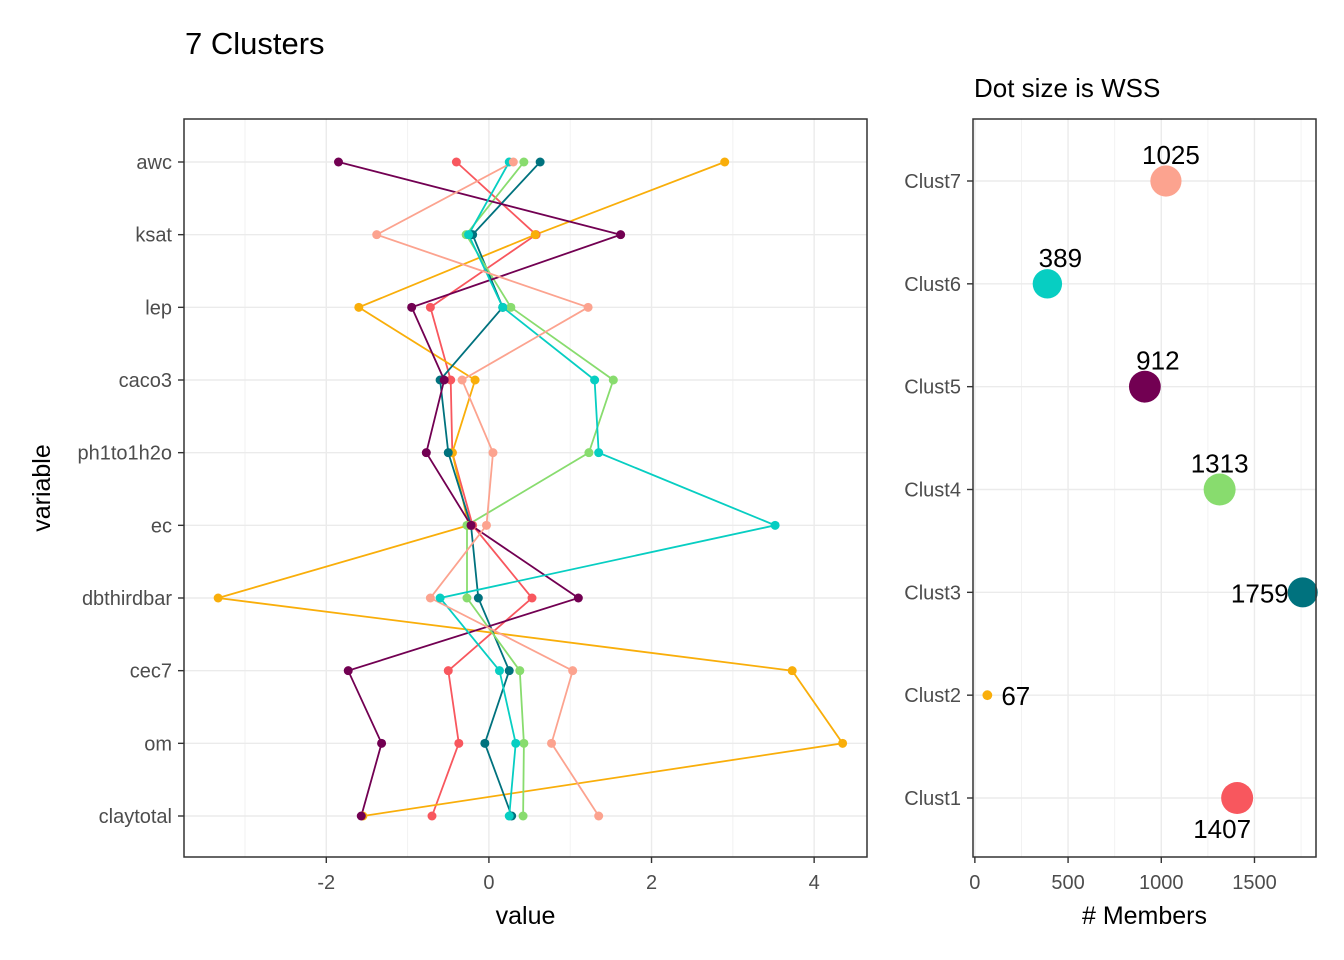 This screenshot has width=1344, height=960. What do you see at coordinates (932, 388) in the screenshot?
I see `y-tick-label: Clust5` at bounding box center [932, 388].